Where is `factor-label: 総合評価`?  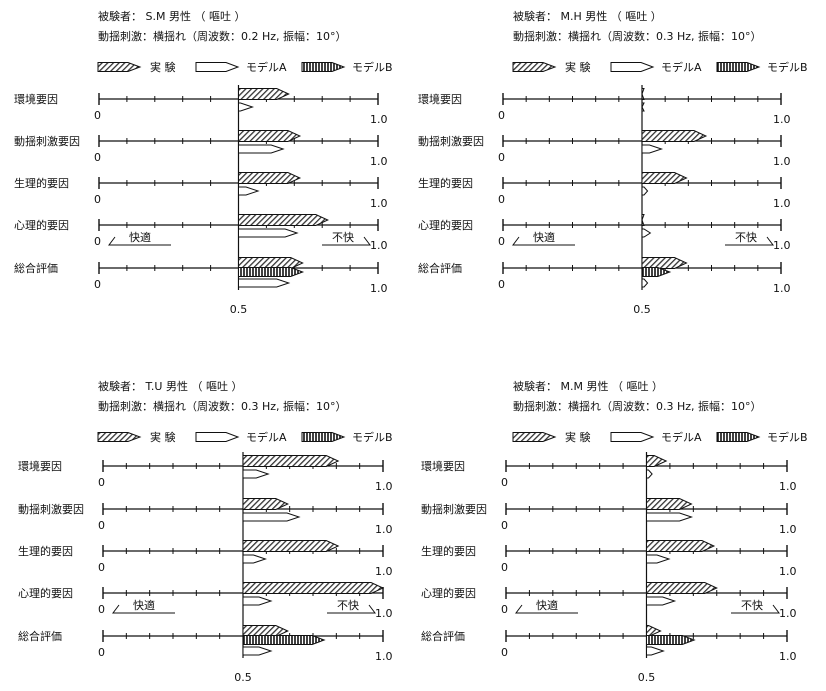
factor-label: 総合評価 is located at coordinates (443, 636).